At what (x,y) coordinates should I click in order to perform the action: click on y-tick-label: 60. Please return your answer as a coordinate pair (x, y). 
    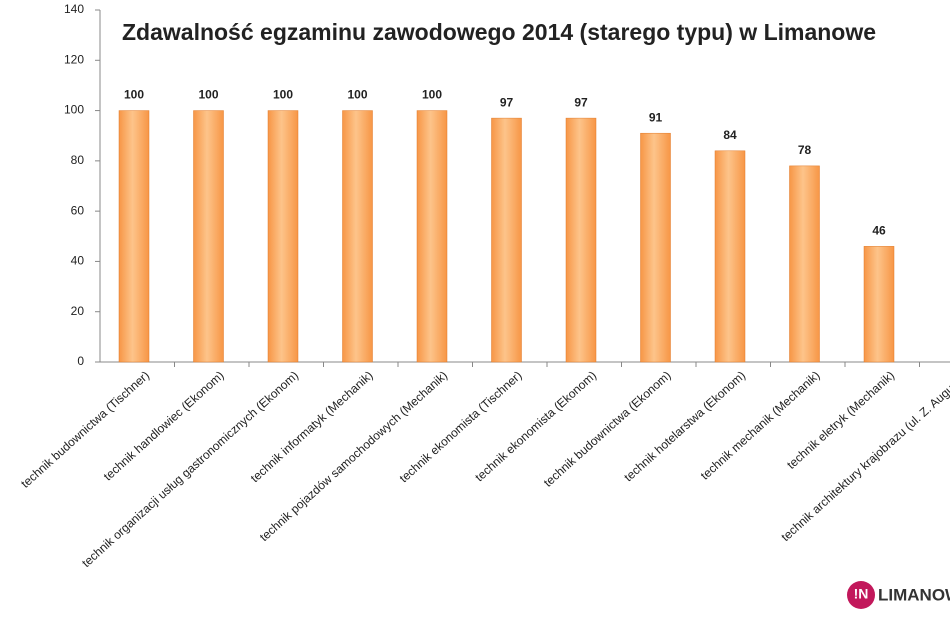
    Looking at the image, I should click on (78, 210).